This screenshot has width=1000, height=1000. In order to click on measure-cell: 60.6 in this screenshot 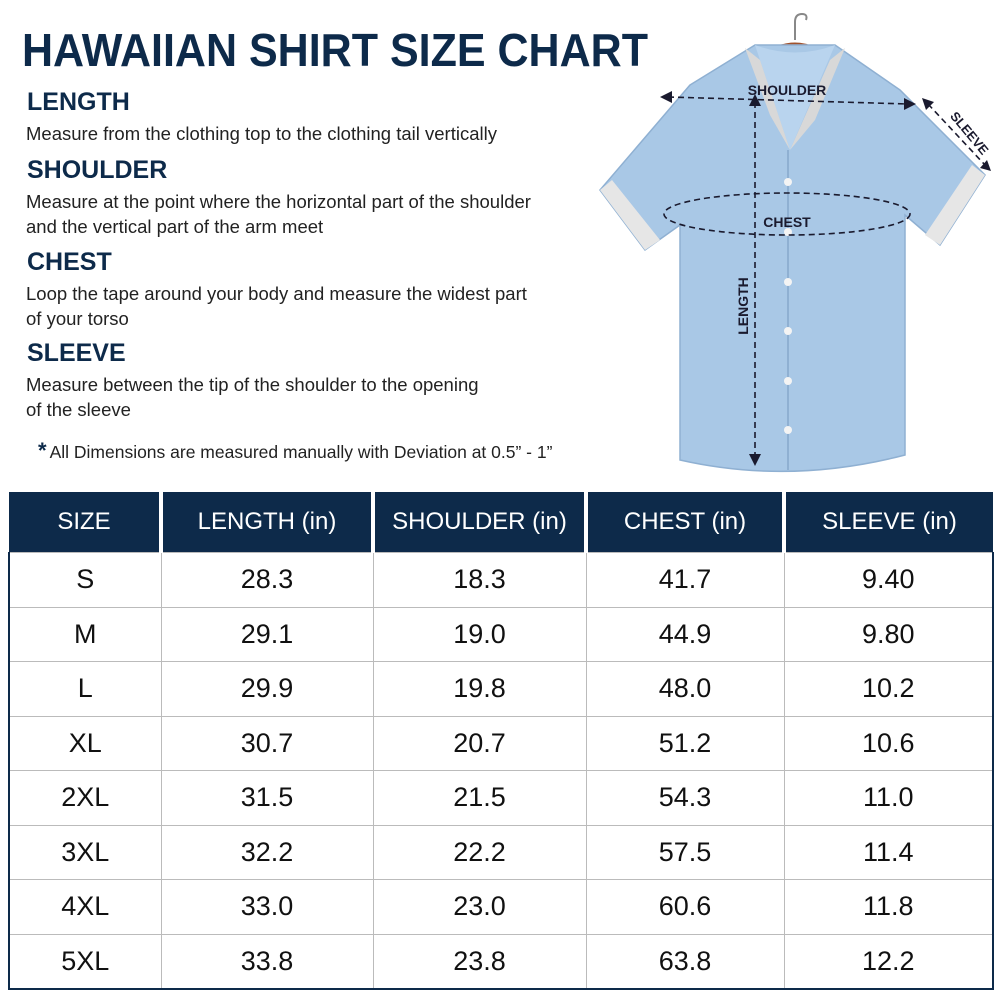, I will do `click(685, 907)`.